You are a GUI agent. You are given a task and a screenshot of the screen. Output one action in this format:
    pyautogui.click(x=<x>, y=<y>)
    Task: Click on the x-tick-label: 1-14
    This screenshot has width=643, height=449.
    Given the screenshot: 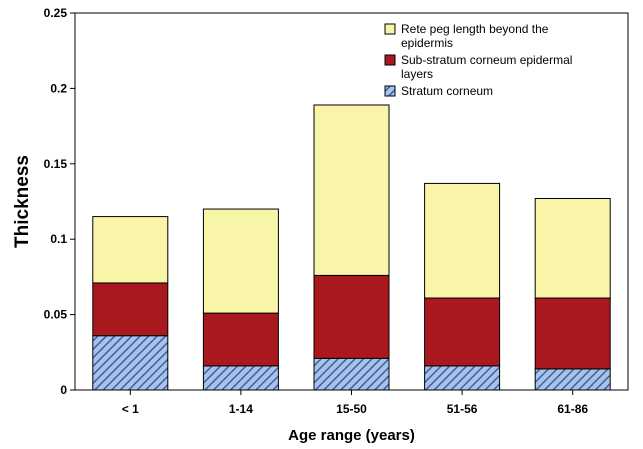 What is the action you would take?
    pyautogui.click(x=241, y=409)
    